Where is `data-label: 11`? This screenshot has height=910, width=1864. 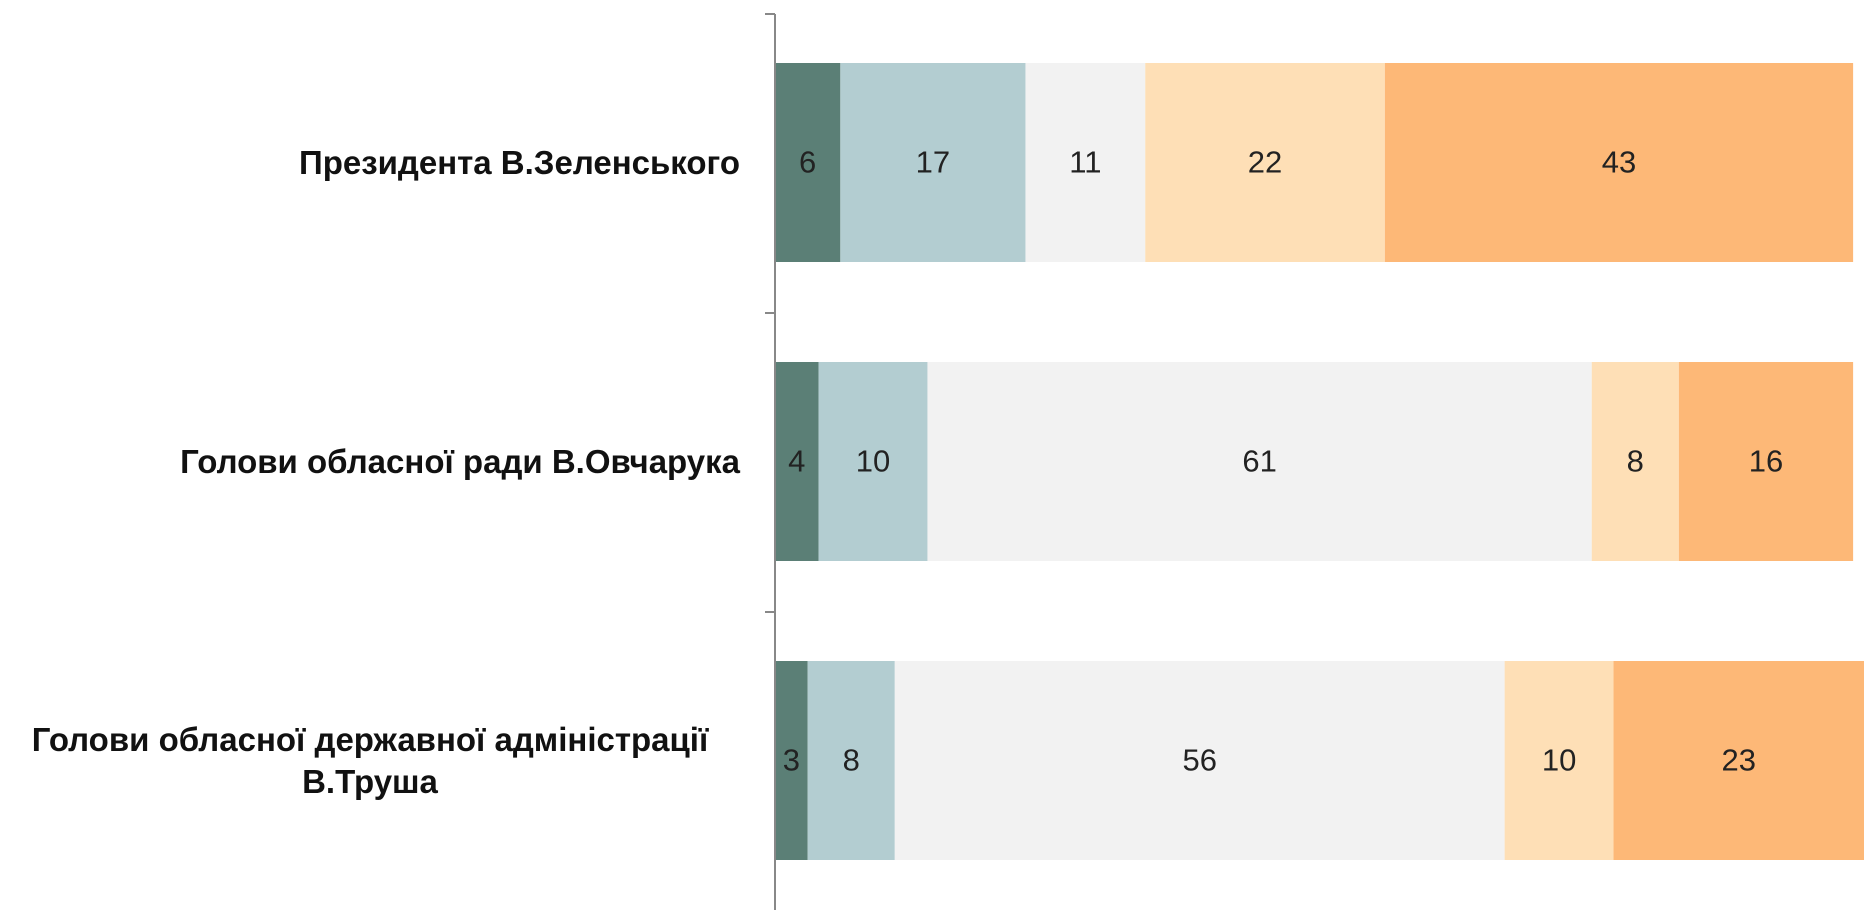 data-label: 11 is located at coordinates (1085, 162).